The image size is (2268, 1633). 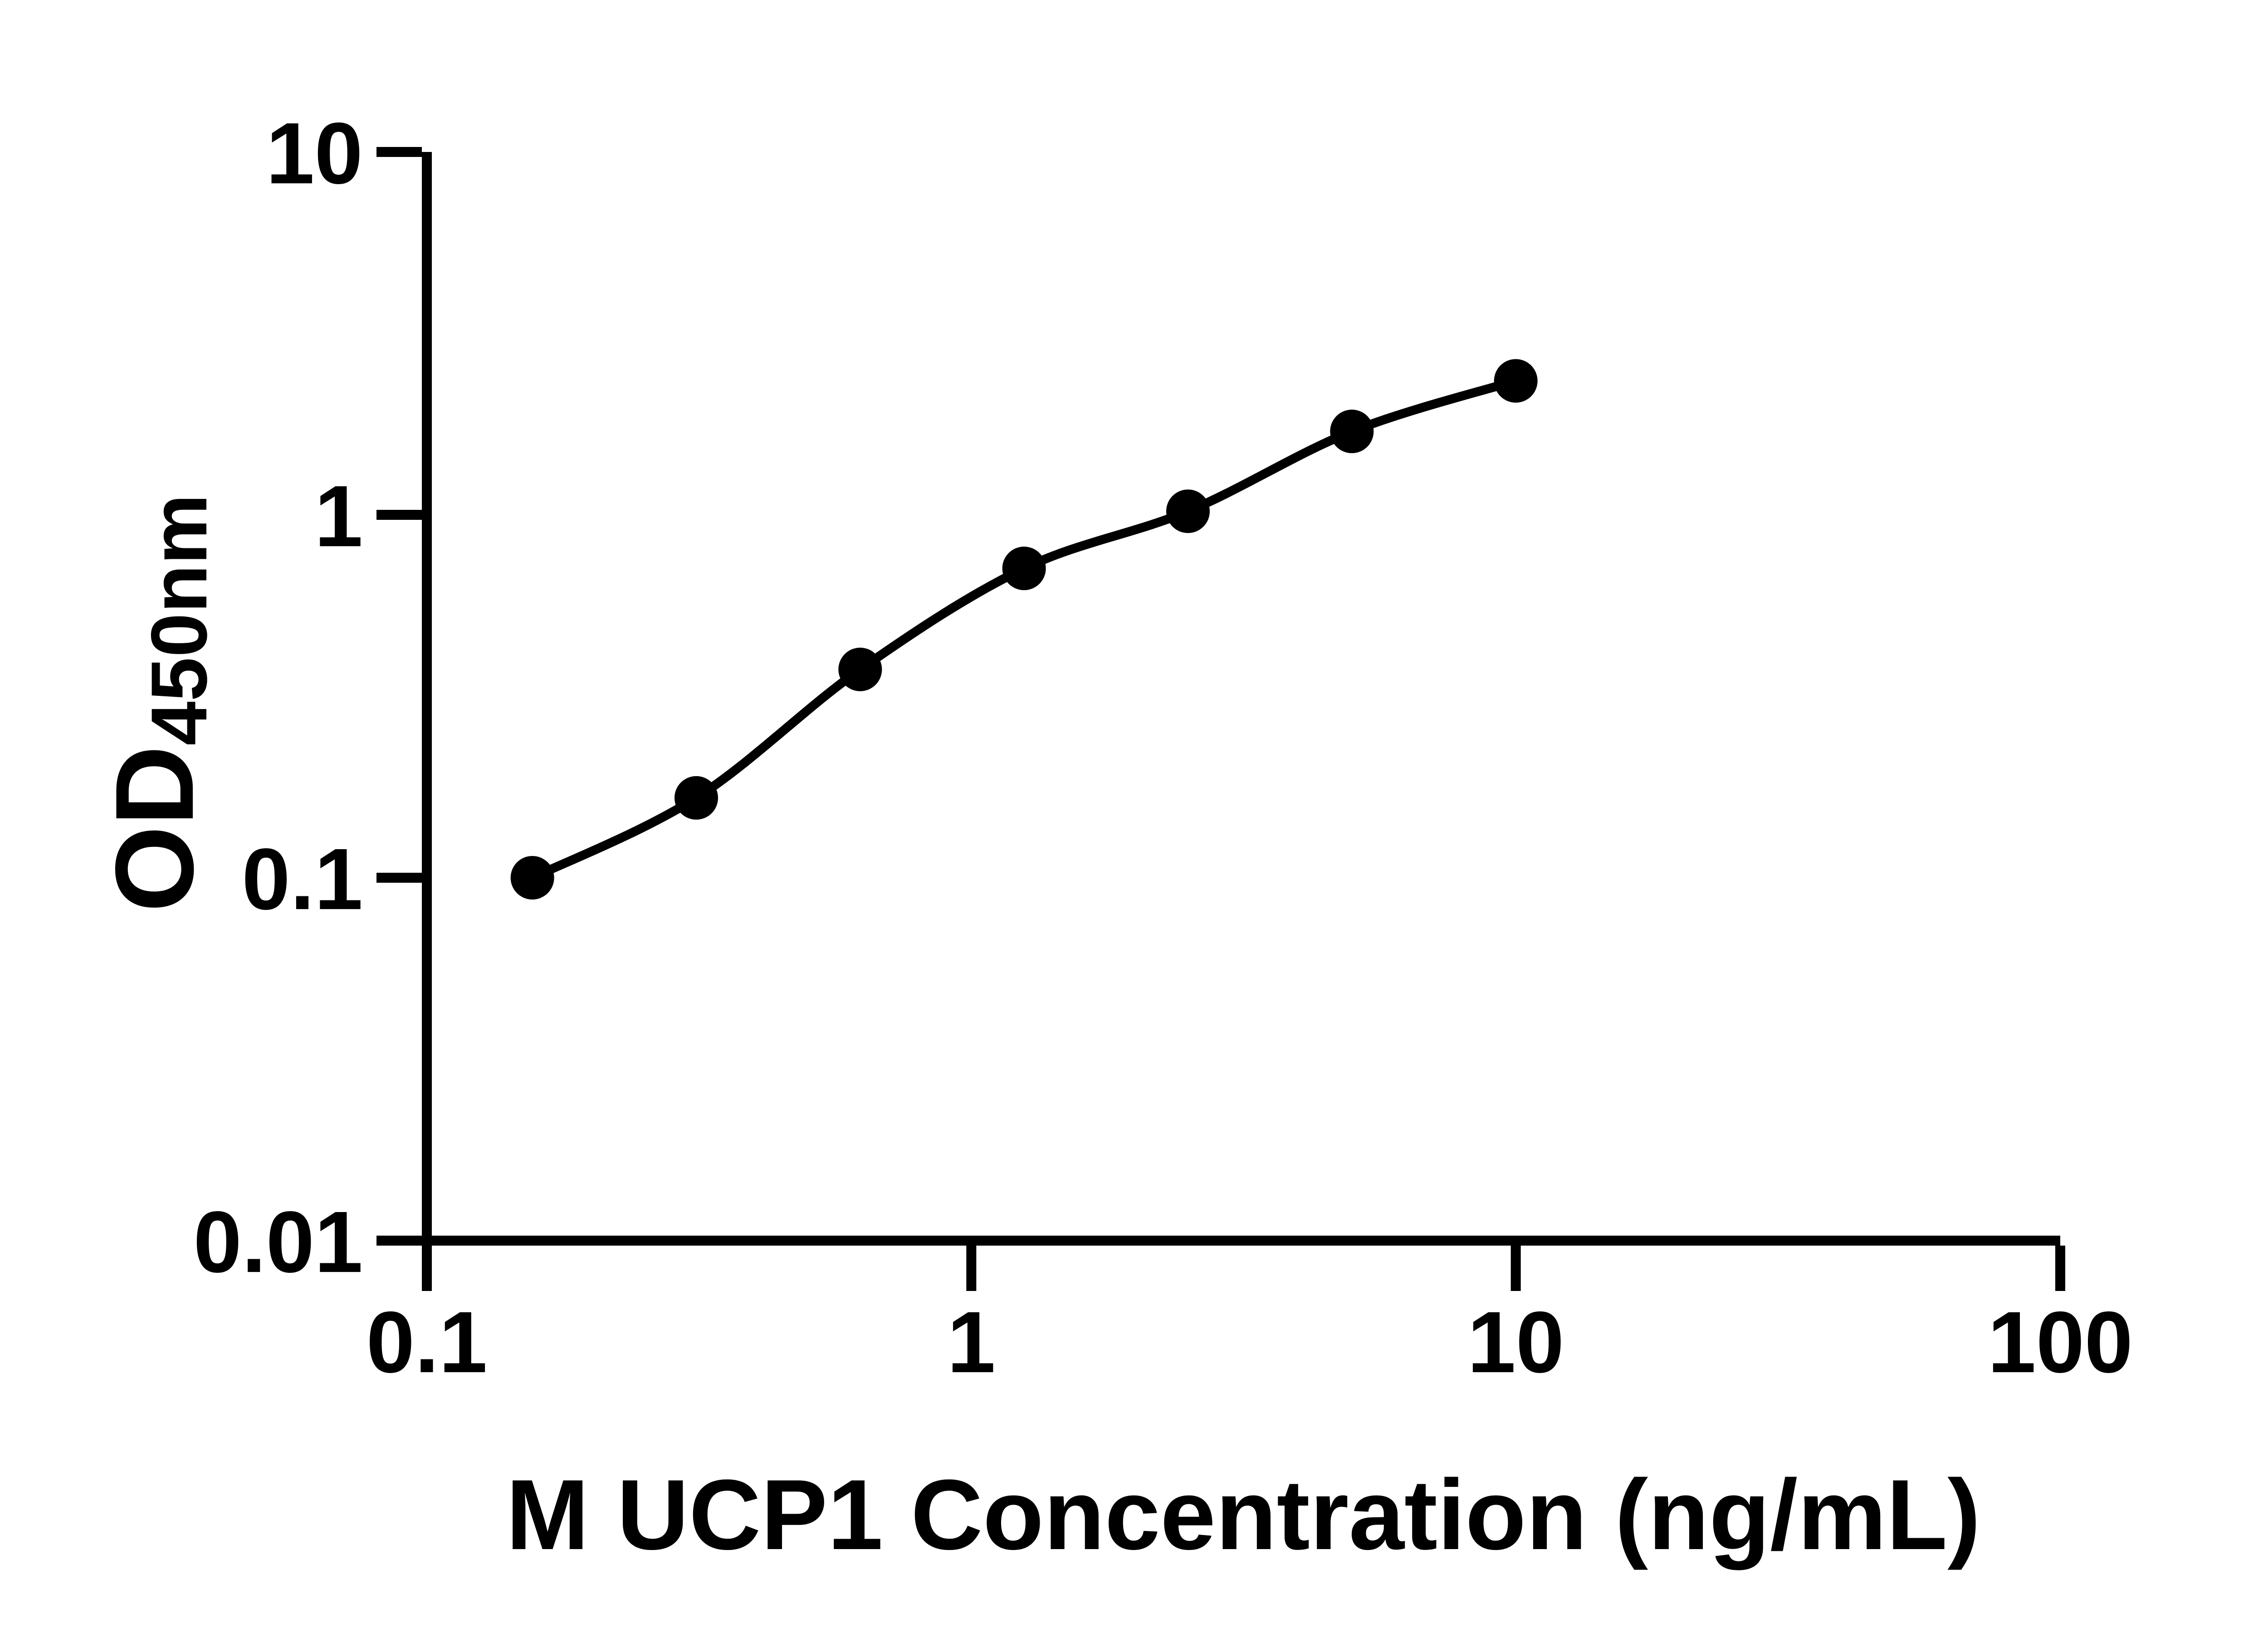 What do you see at coordinates (1516, 1342) in the screenshot?
I see `x-tick-label-10: 10` at bounding box center [1516, 1342].